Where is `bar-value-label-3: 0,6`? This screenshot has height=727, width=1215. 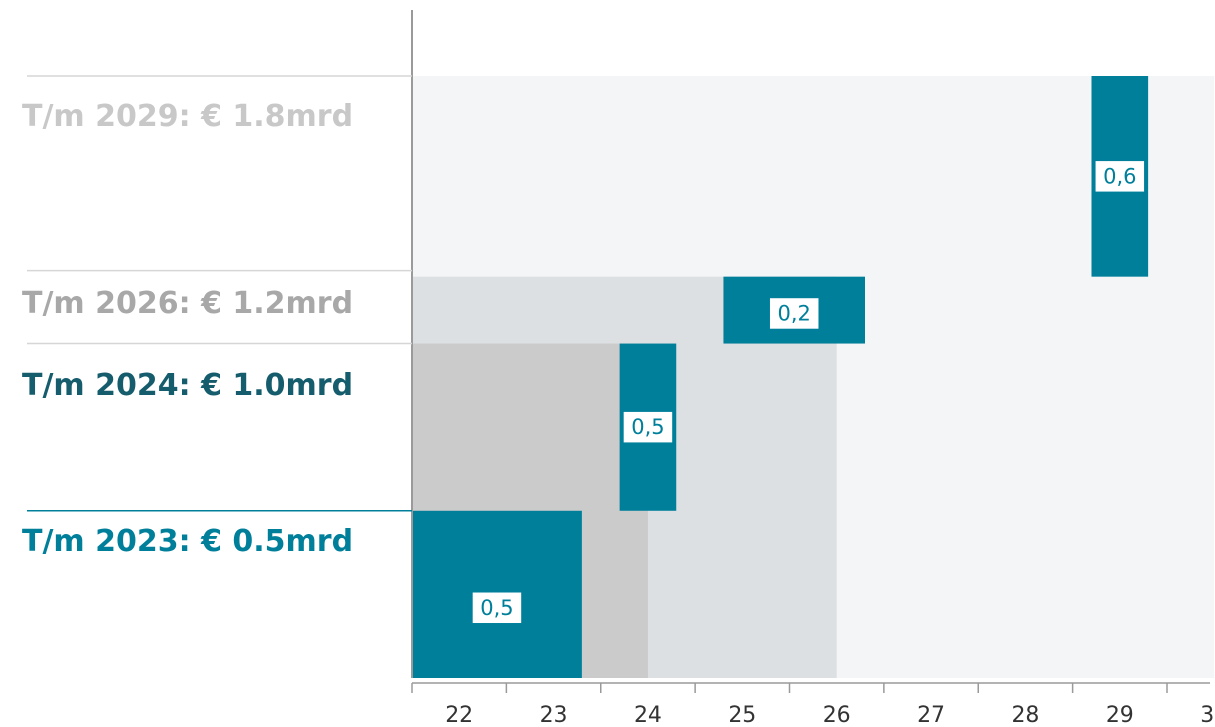
bar-value-label-3: 0,6 is located at coordinates (1119, 176).